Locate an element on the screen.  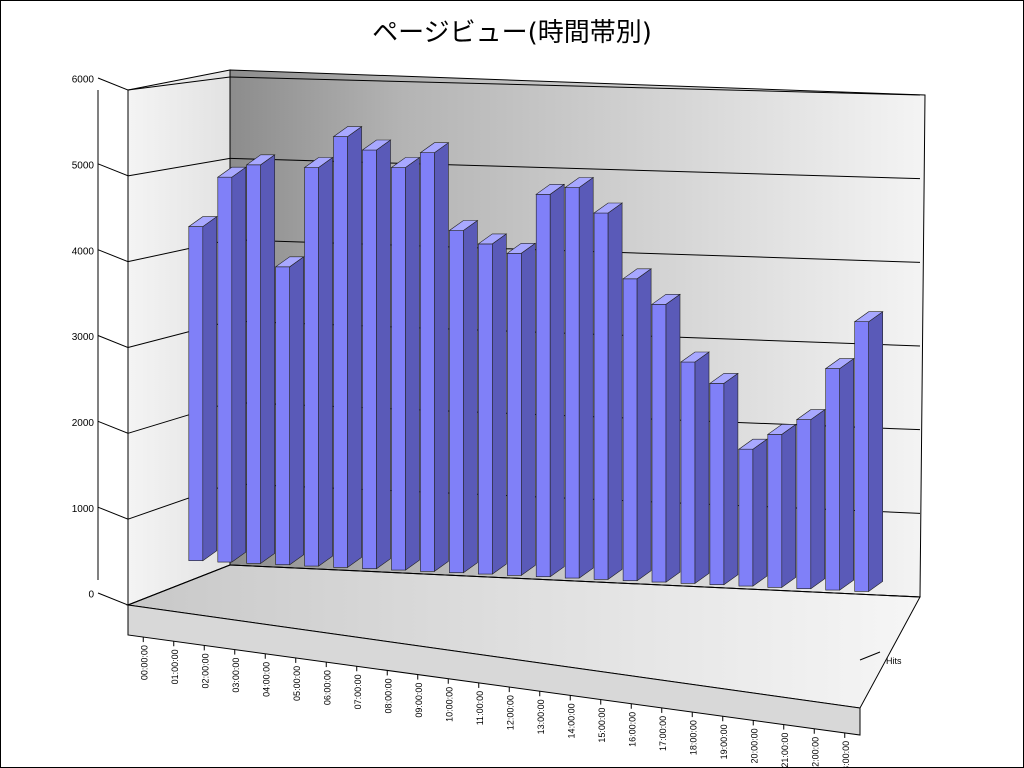
y-tick-label: 4000 is located at coordinates (83, 251).